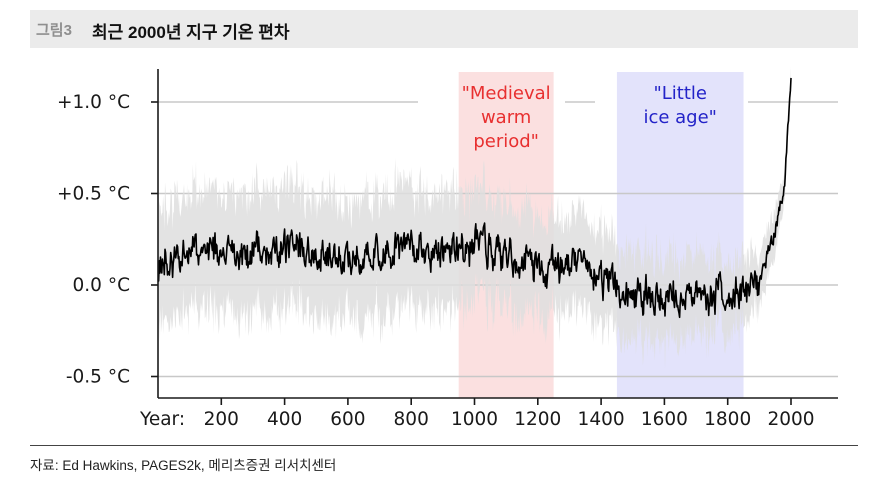  What do you see at coordinates (790, 419) in the screenshot?
I see `x-tick-label-9: 2000` at bounding box center [790, 419].